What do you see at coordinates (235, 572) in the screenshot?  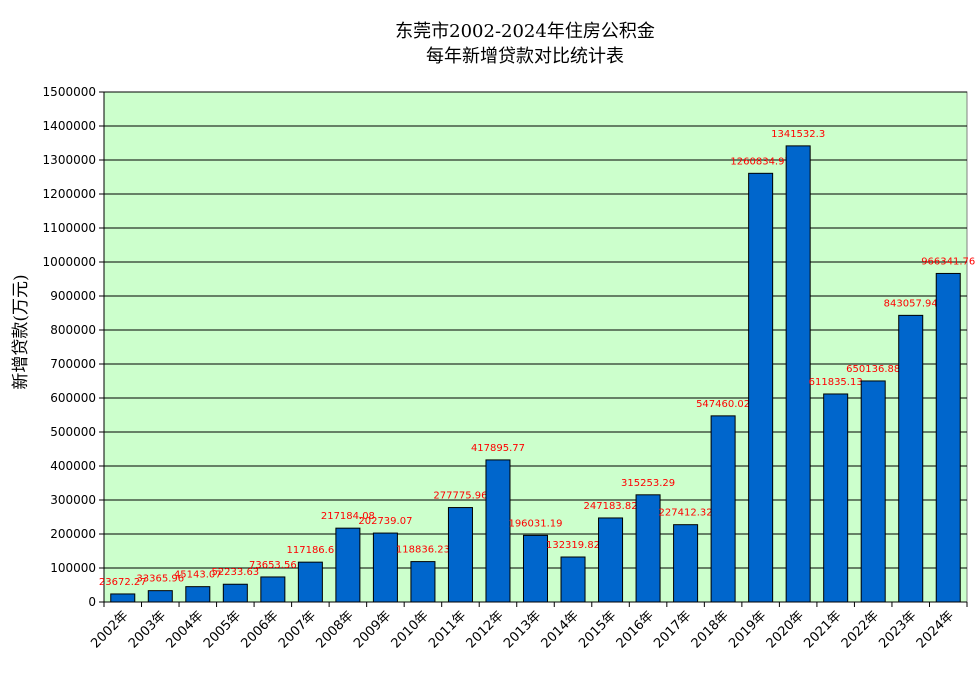 I see `data-label: 52233.63` at bounding box center [235, 572].